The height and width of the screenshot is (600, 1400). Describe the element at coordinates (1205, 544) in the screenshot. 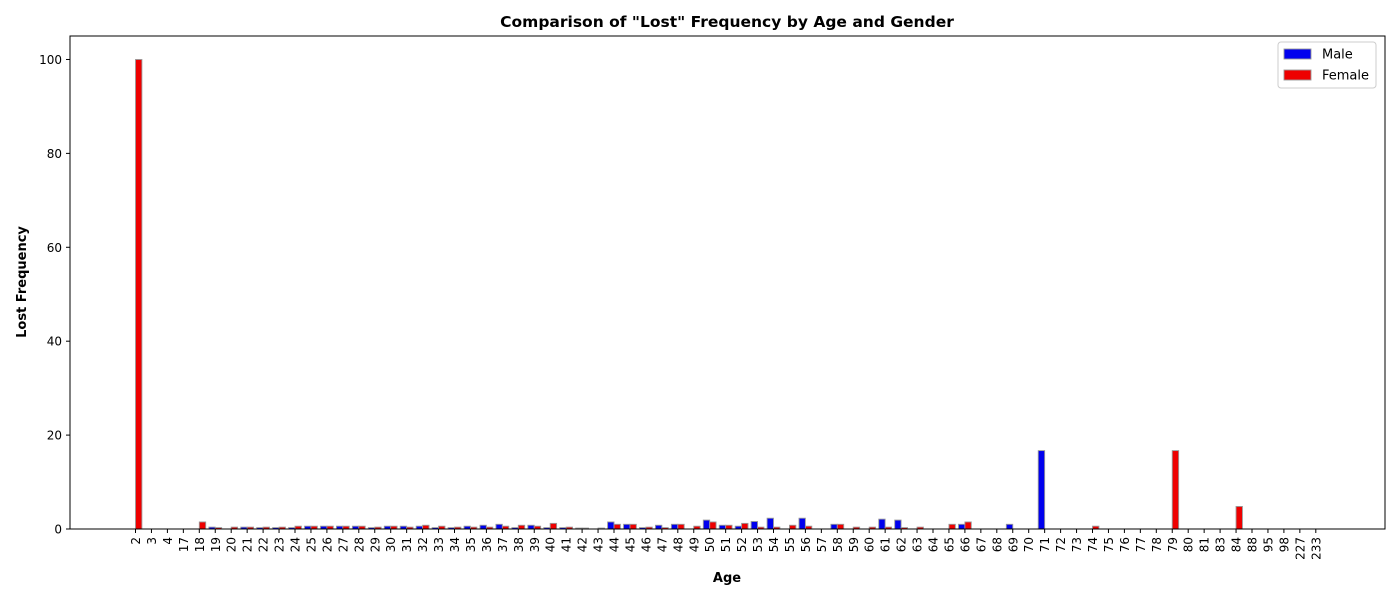

I see `x-tick-label: 81` at that location.